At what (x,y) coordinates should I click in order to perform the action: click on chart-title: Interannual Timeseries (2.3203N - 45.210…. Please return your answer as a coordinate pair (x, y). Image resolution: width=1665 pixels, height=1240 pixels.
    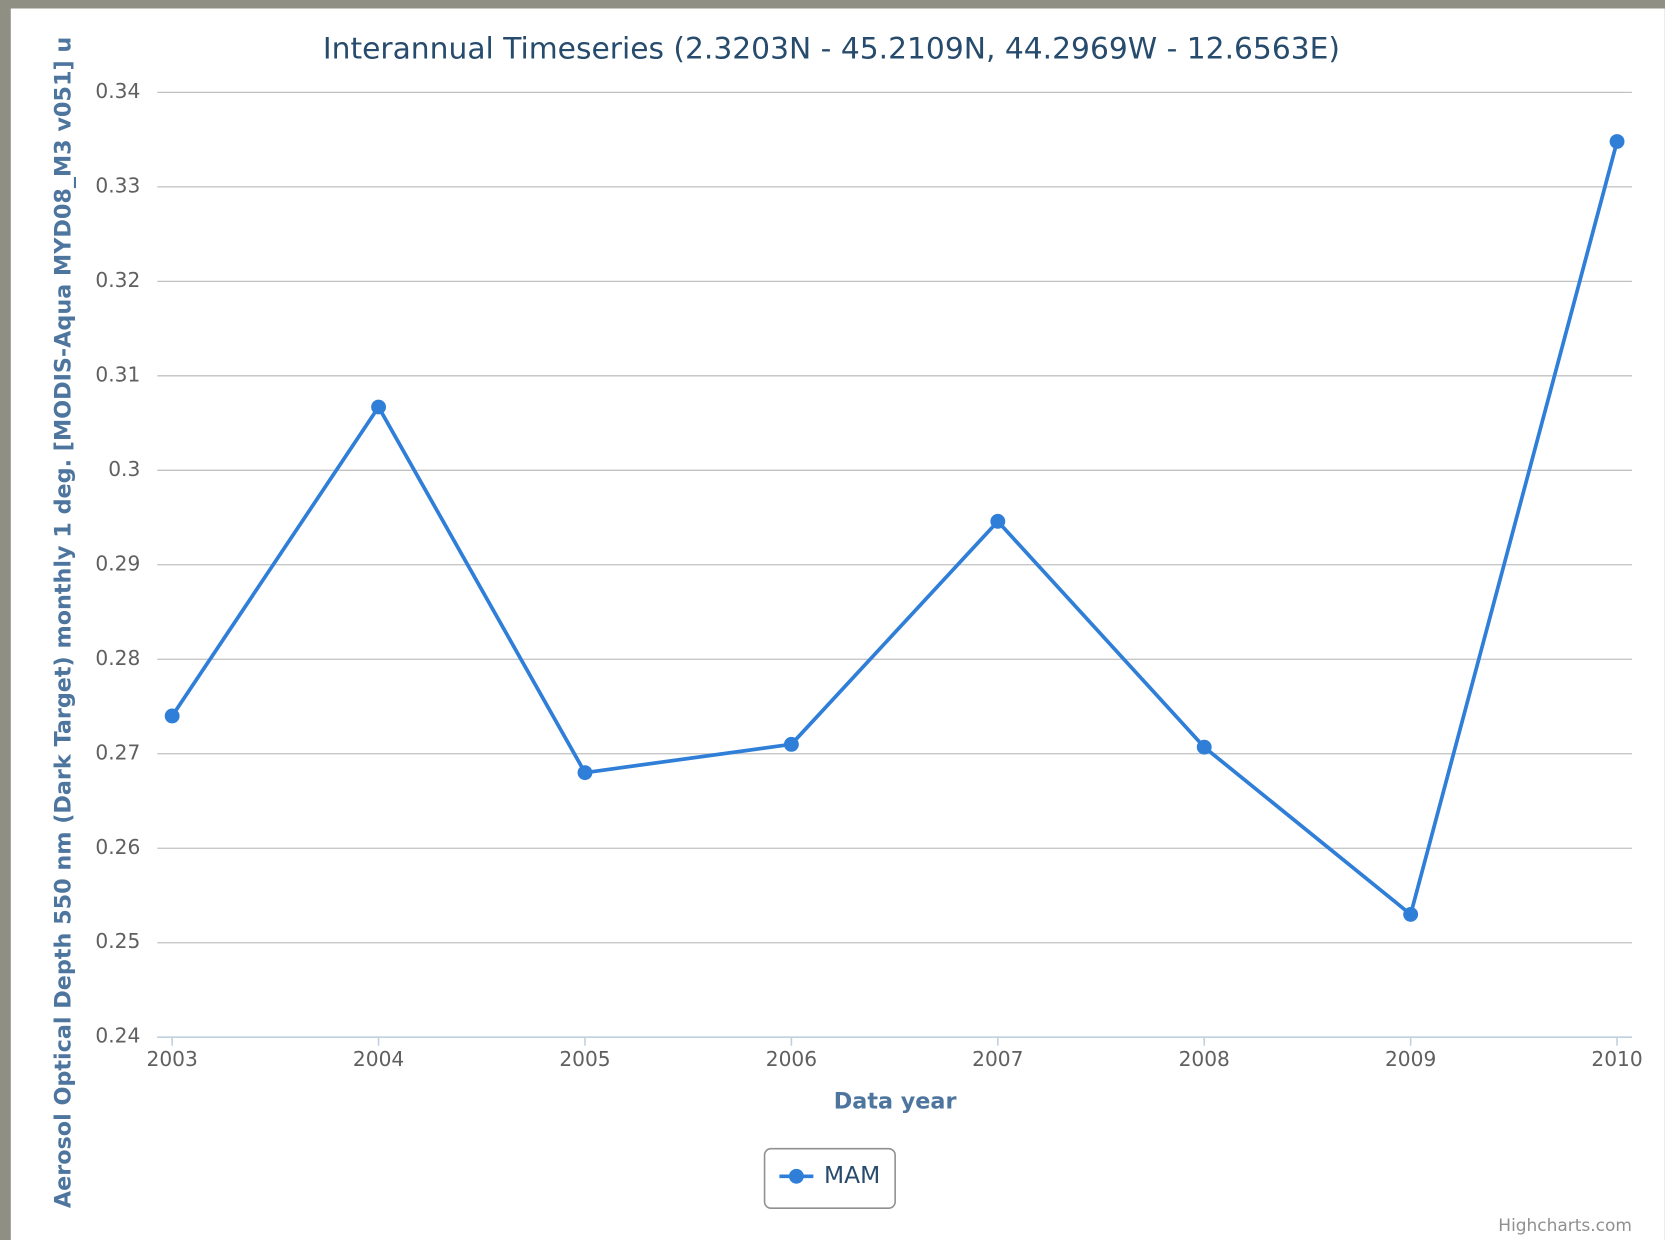
    Looking at the image, I should click on (831, 48).